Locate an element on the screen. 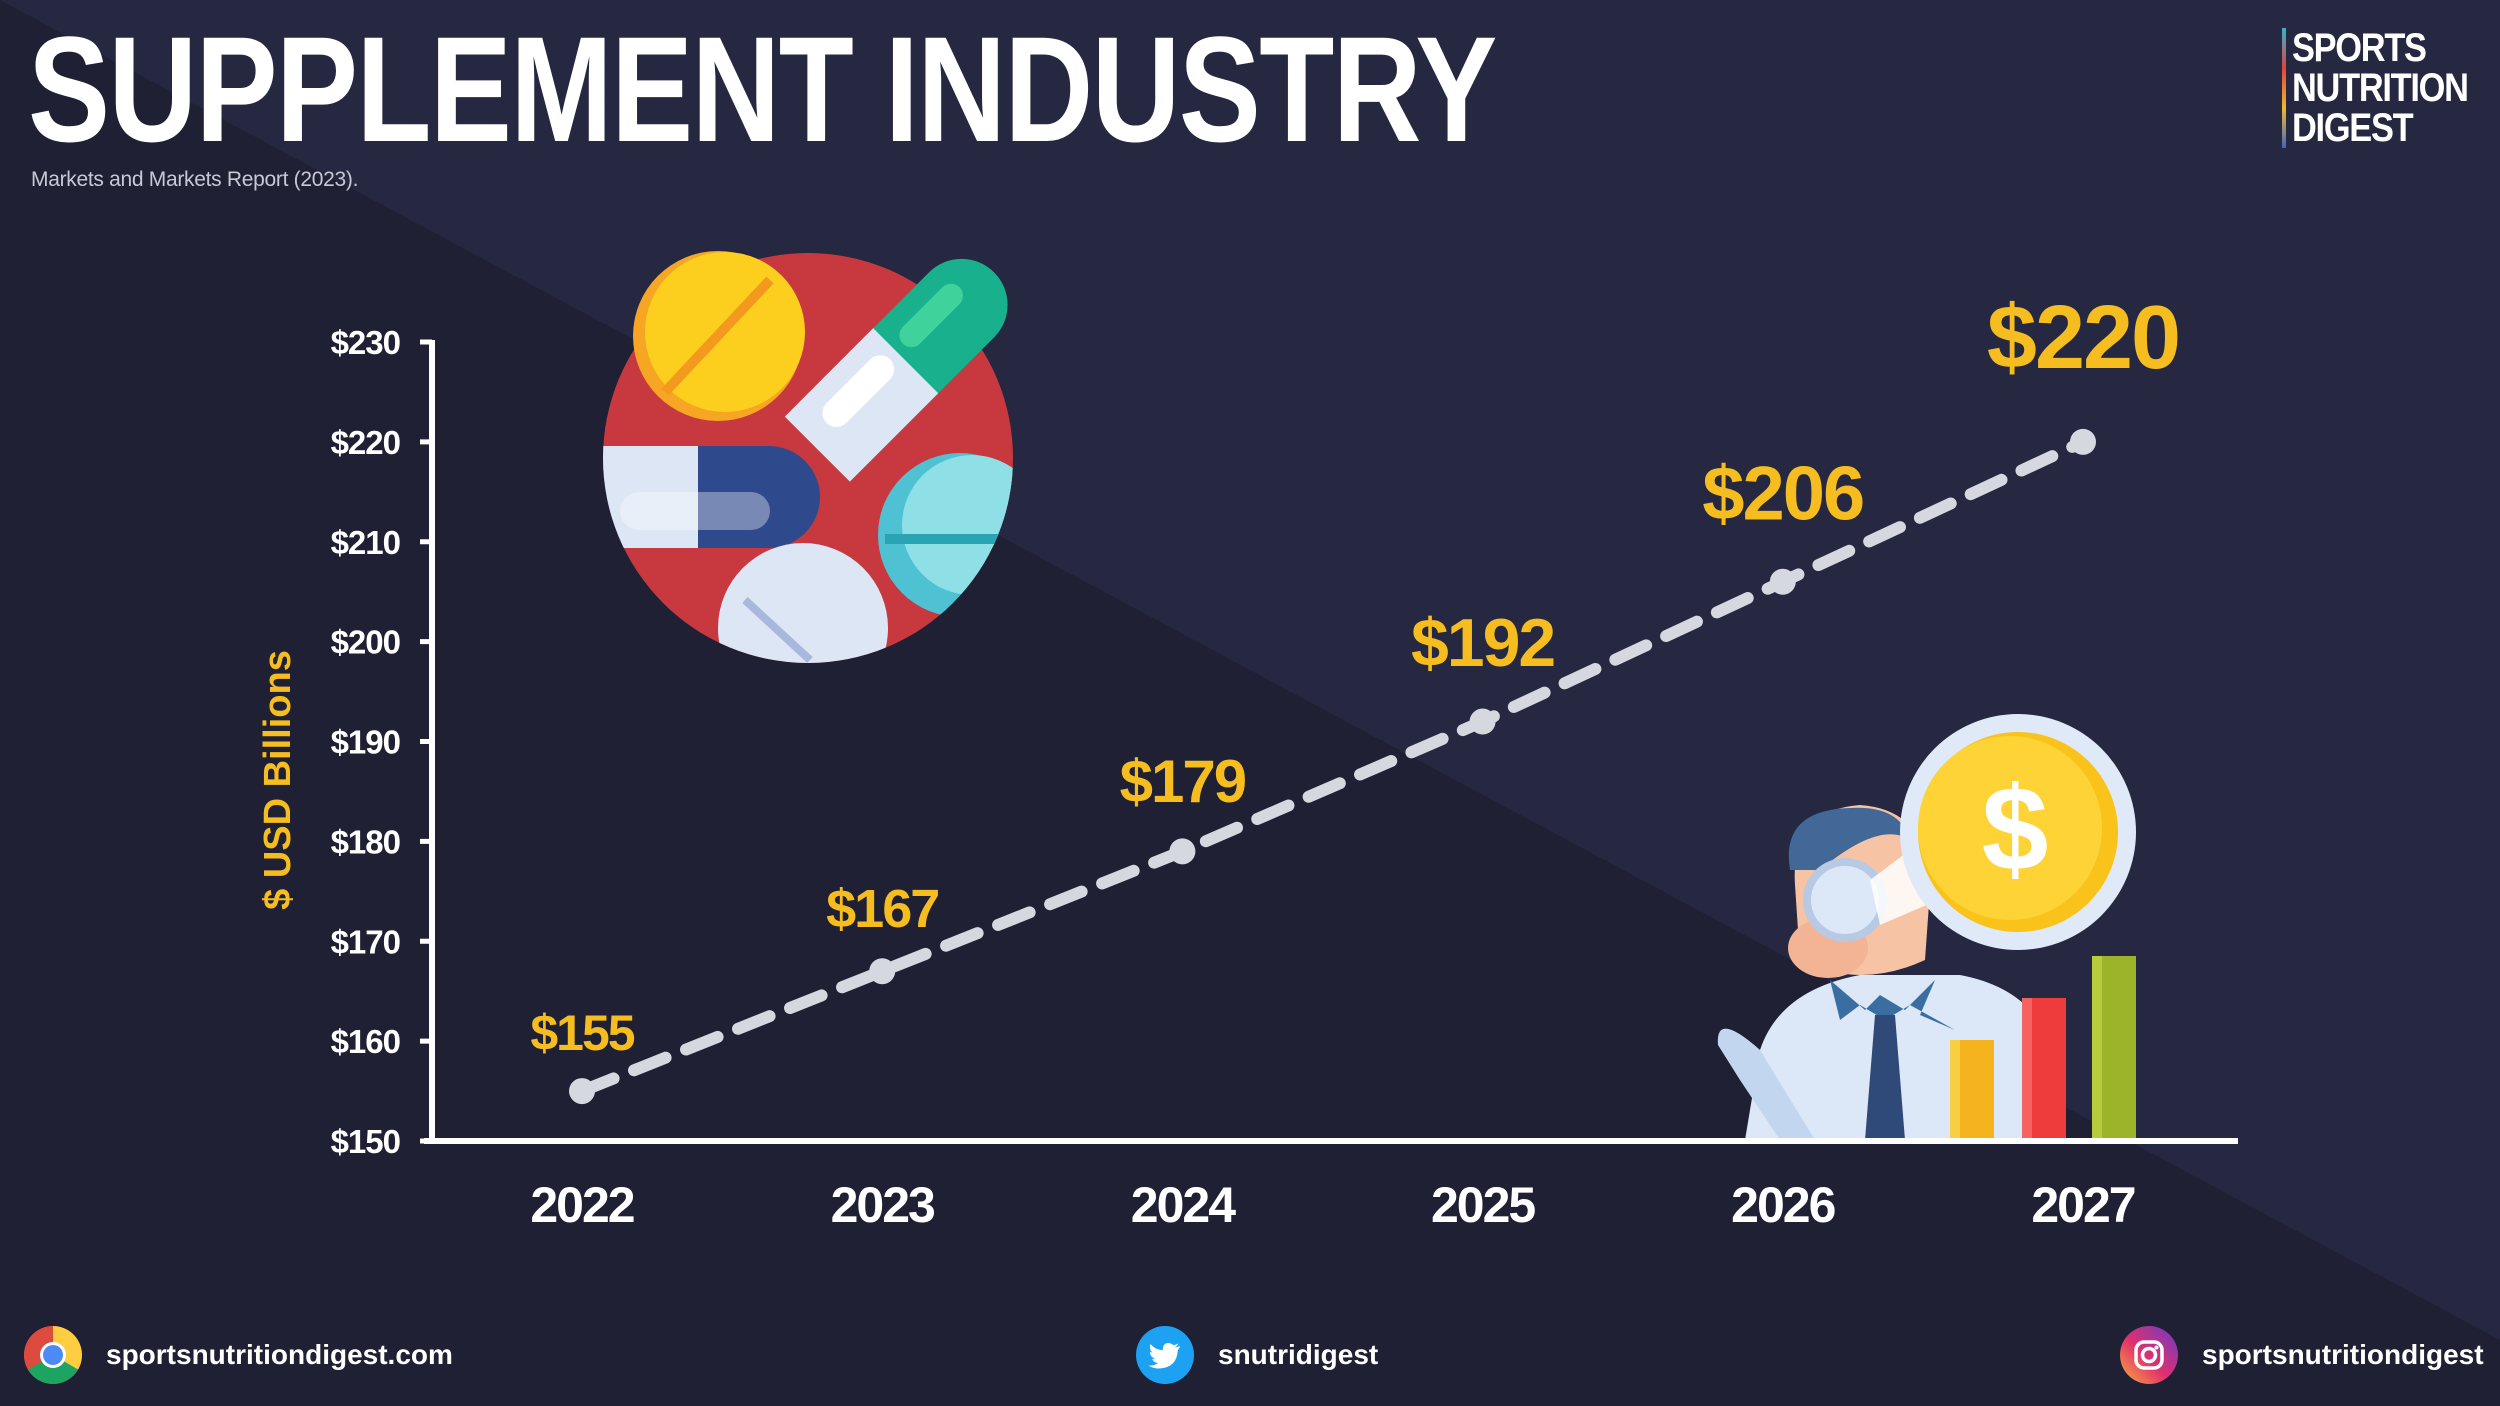  data-label: $179 is located at coordinates (1183, 781).